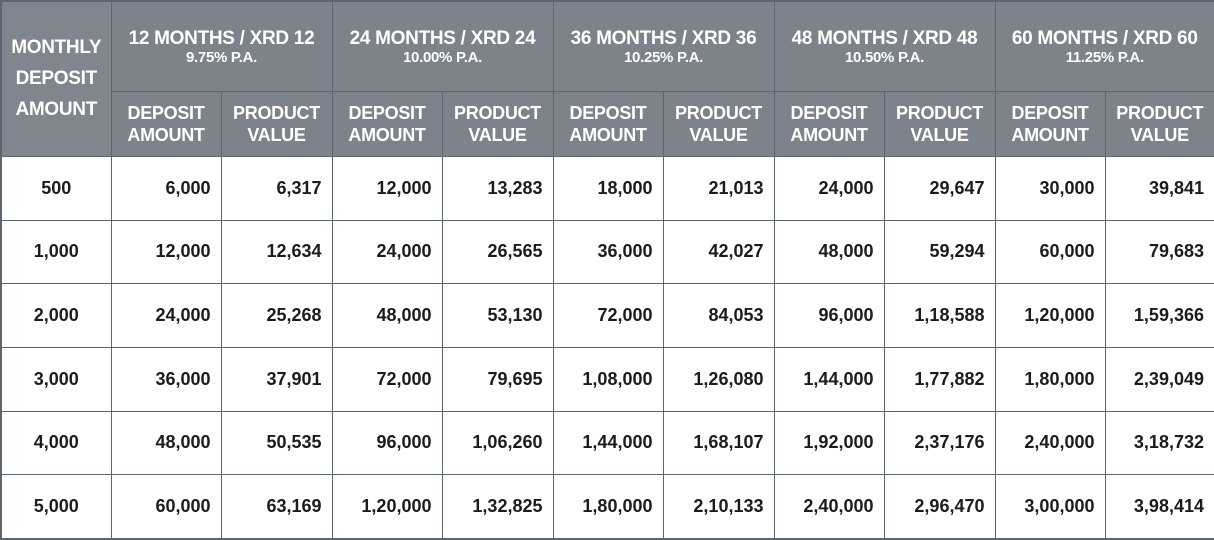  Describe the element at coordinates (497, 315) in the screenshot. I see `value-cell: 53,130` at that location.